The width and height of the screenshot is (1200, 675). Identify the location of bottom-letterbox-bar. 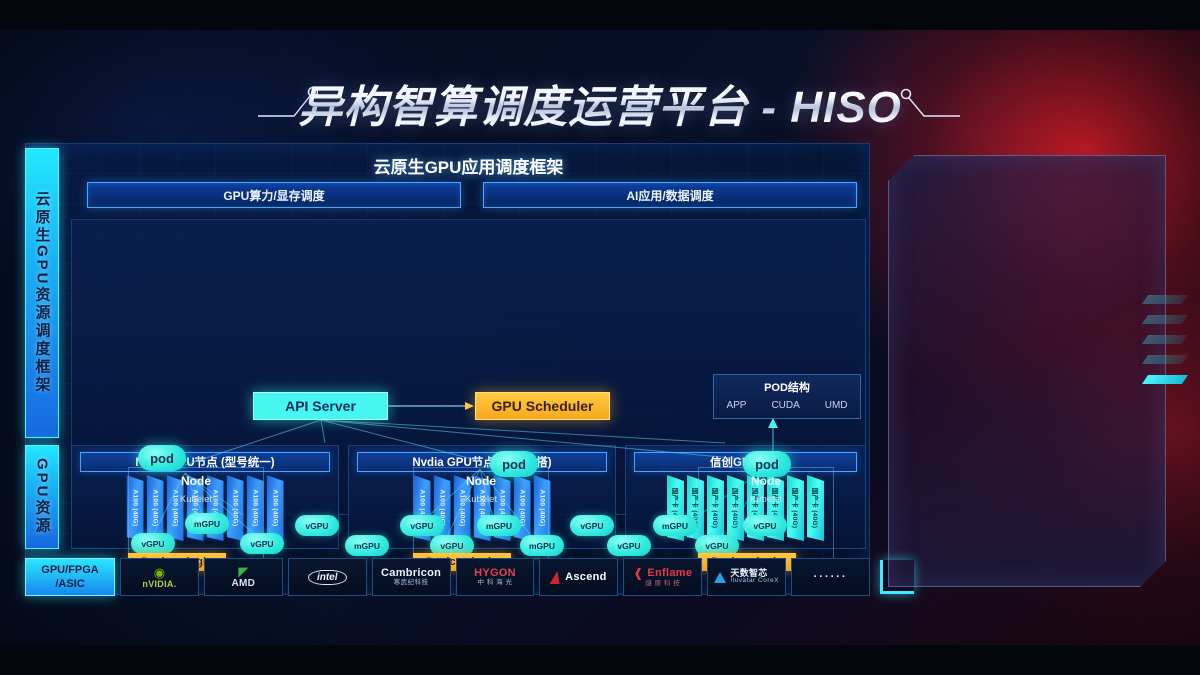
(600, 660).